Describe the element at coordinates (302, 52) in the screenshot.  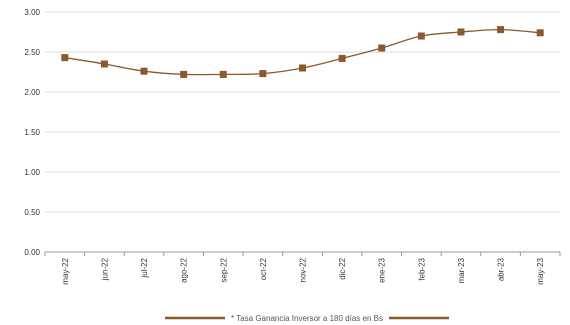
I see `series-group` at that location.